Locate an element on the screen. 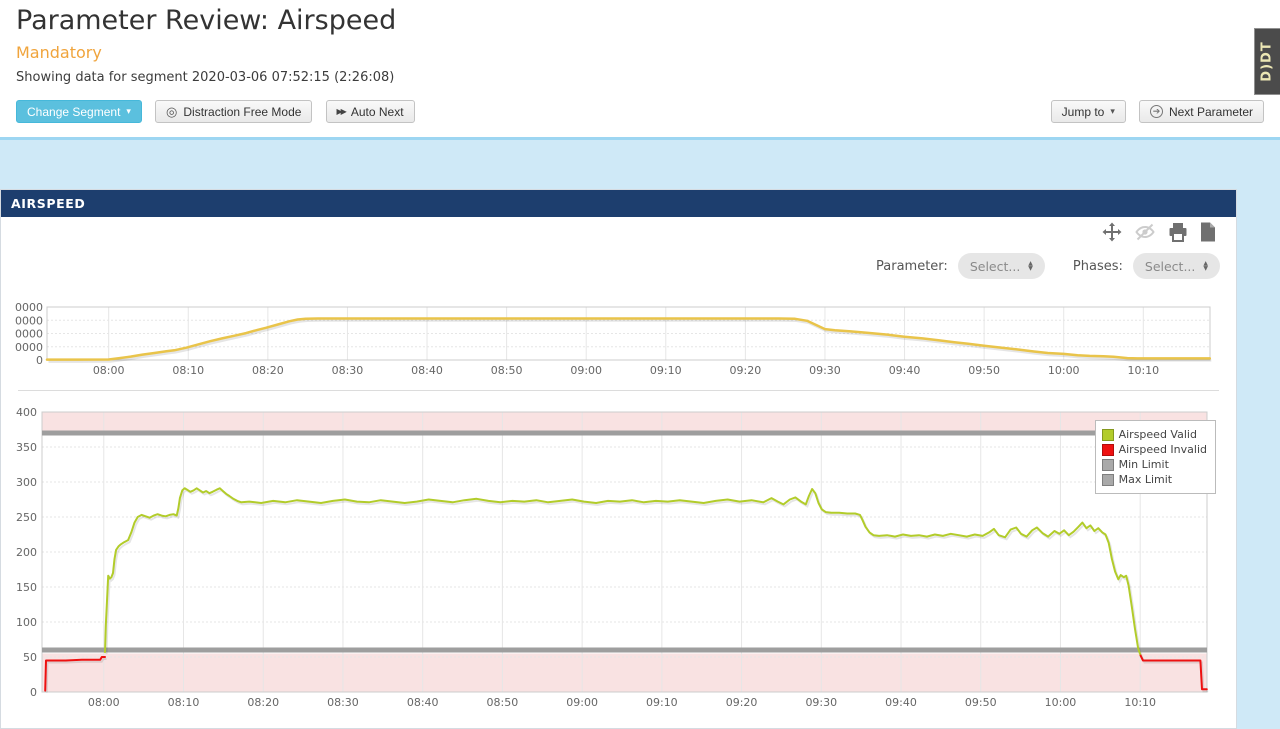 The image size is (1280, 729). svg-text: 30000 is located at coordinates (29, 320).